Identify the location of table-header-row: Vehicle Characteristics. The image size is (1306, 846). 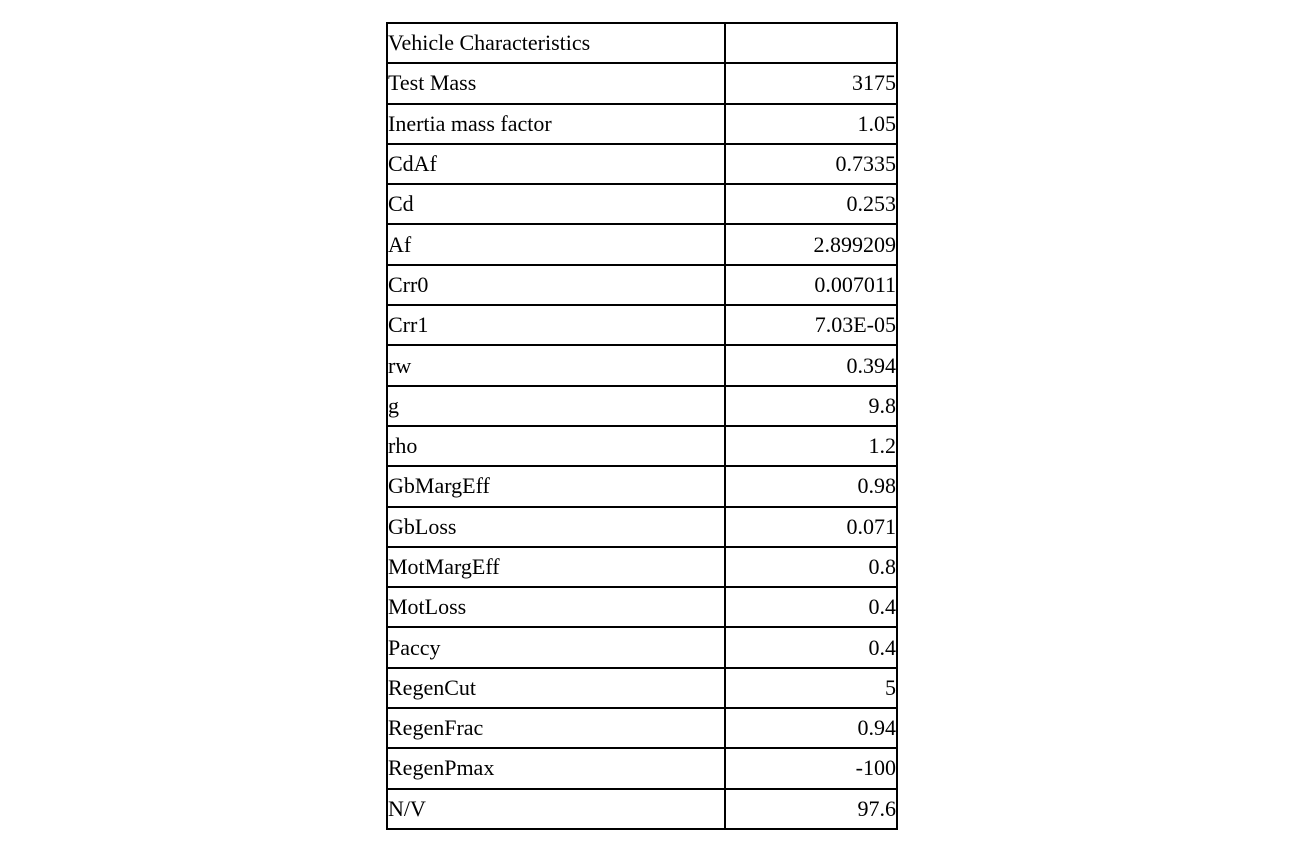
(642, 43).